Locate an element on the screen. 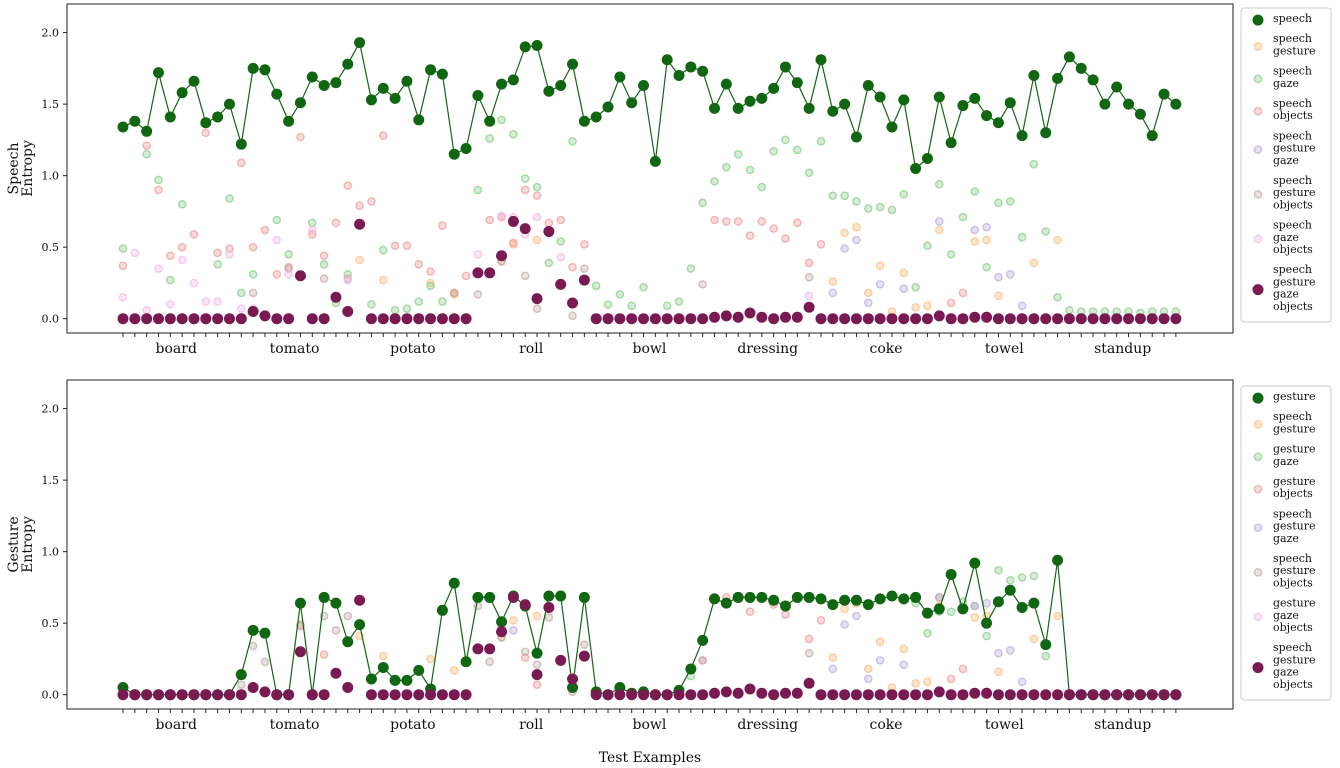 This screenshot has width=1340, height=768. series-speech is located at coordinates (649, 105).